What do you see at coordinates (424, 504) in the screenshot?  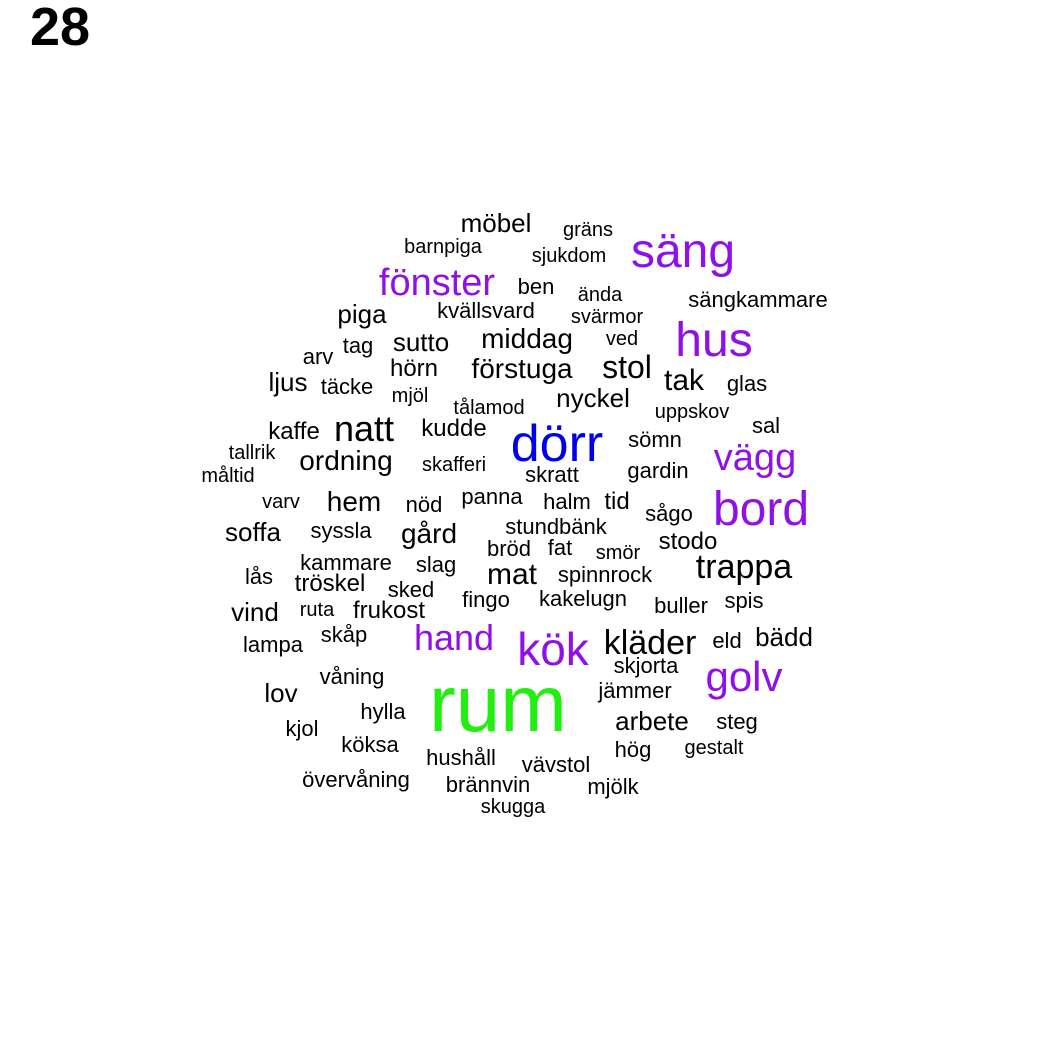 I see `cloud-word: nöd` at bounding box center [424, 504].